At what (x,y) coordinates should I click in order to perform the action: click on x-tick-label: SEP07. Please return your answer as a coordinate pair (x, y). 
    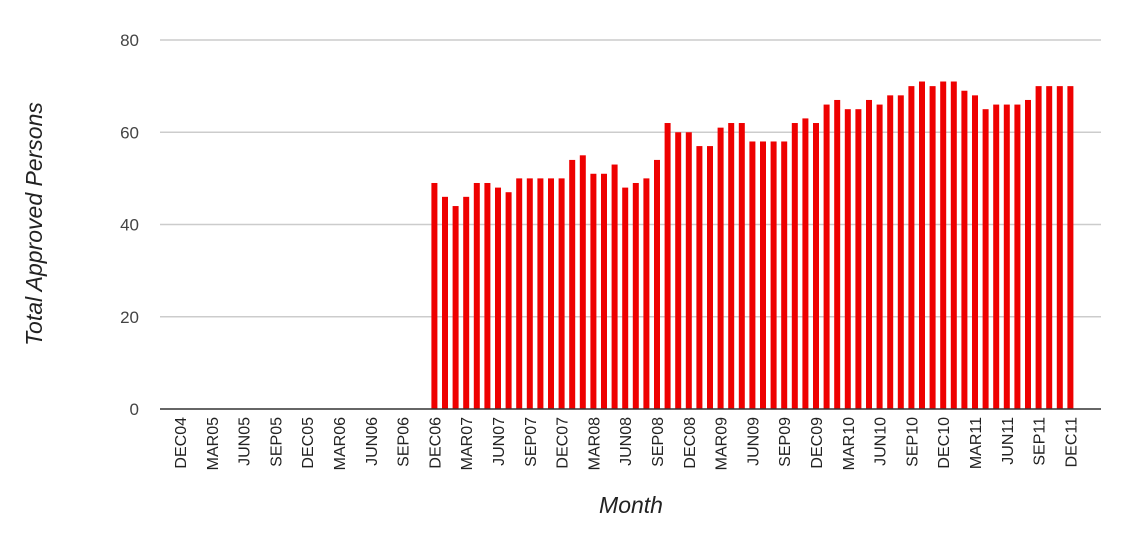
    Looking at the image, I should click on (531, 442).